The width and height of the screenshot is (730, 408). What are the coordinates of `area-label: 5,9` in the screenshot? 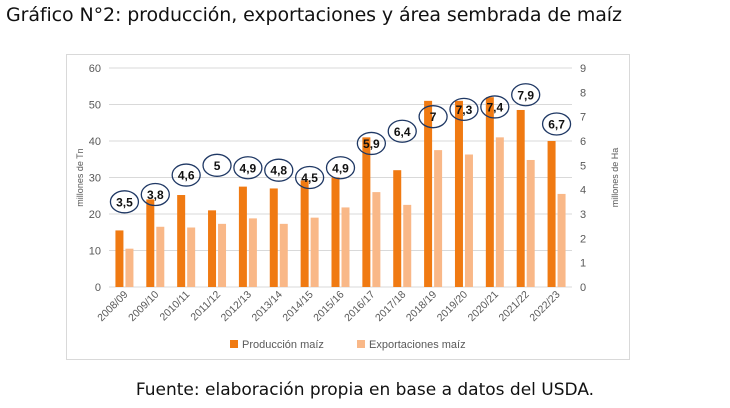 It's located at (371, 144).